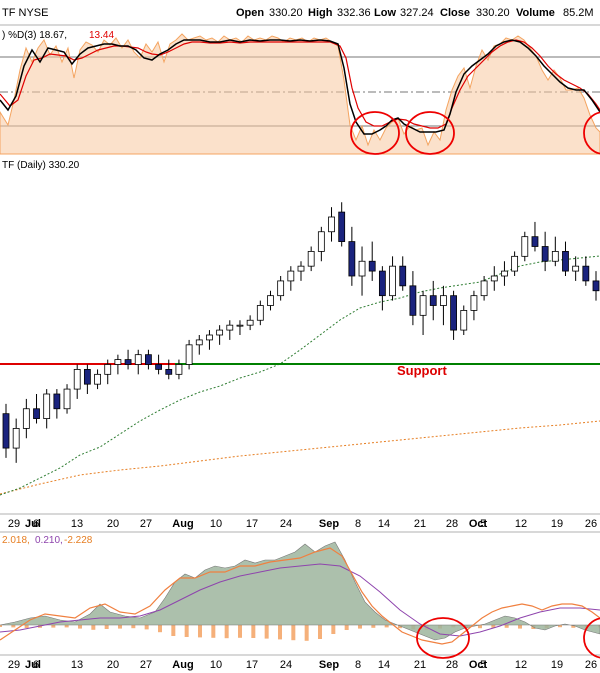  I want to click on close-label: Close, so click(455, 13).